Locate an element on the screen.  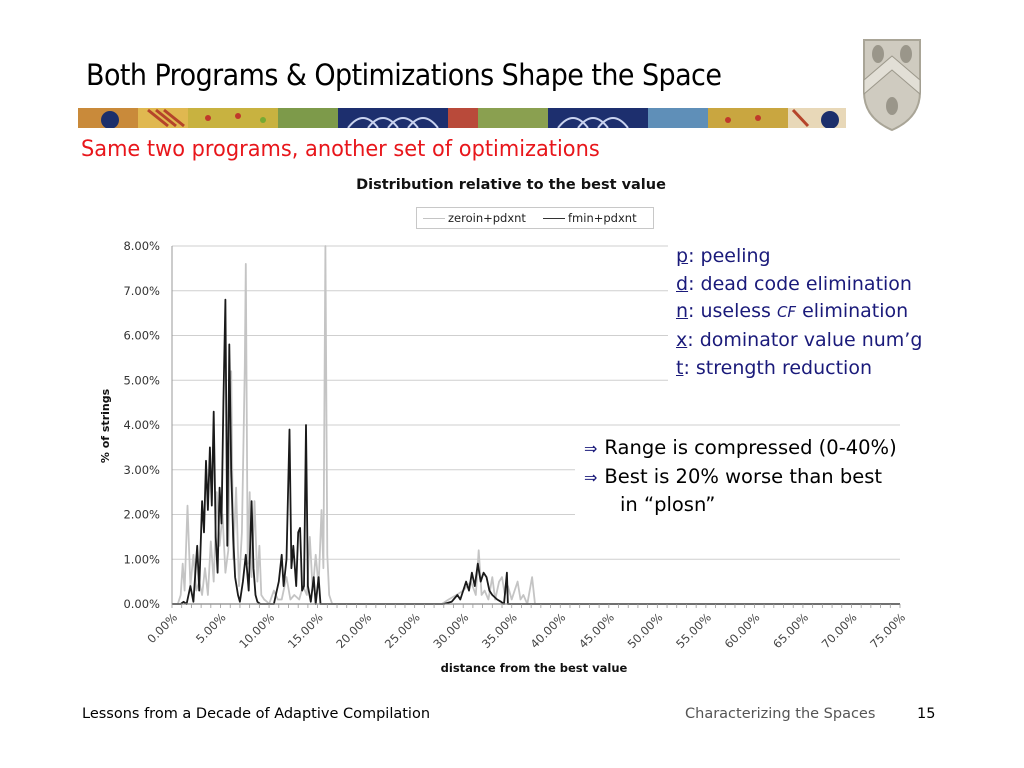
y-tick-label: 2.00% is located at coordinates (141, 515).